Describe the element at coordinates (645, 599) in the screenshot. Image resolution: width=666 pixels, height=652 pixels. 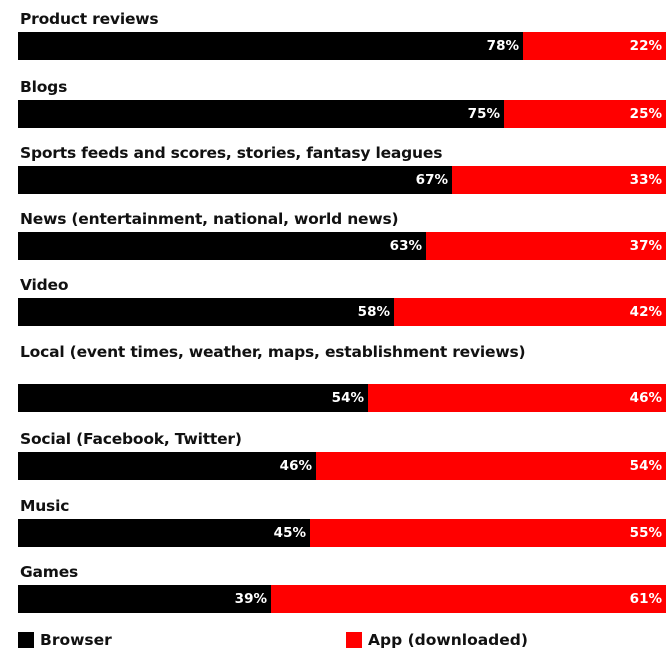
I see `value-label-app: 61%` at that location.